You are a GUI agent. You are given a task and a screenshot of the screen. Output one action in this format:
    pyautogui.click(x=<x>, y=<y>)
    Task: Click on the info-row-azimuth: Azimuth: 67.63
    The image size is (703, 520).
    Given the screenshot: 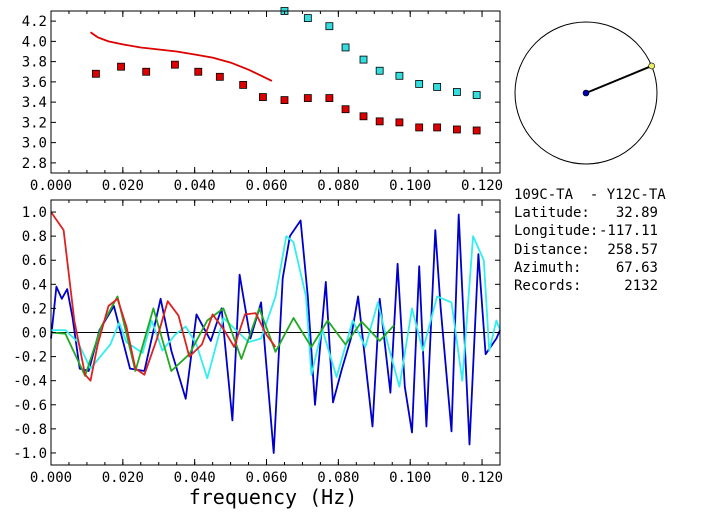 What is the action you would take?
    pyautogui.click(x=607, y=268)
    